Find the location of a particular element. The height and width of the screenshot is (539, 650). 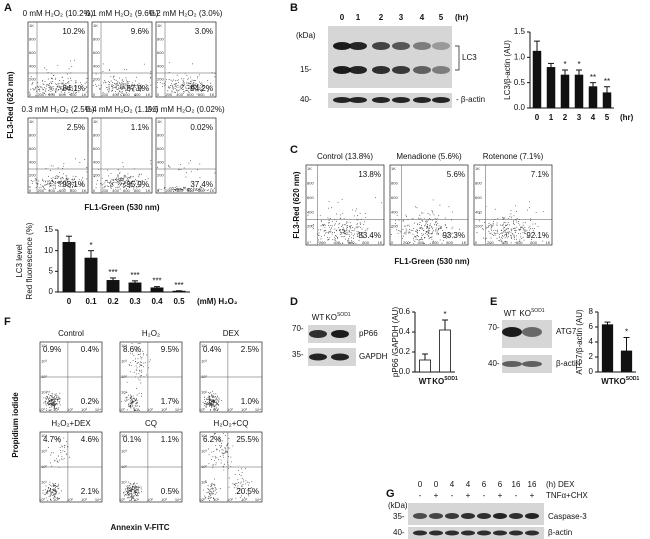

lane-label: KOSOD1 is located at coordinates (337, 317).